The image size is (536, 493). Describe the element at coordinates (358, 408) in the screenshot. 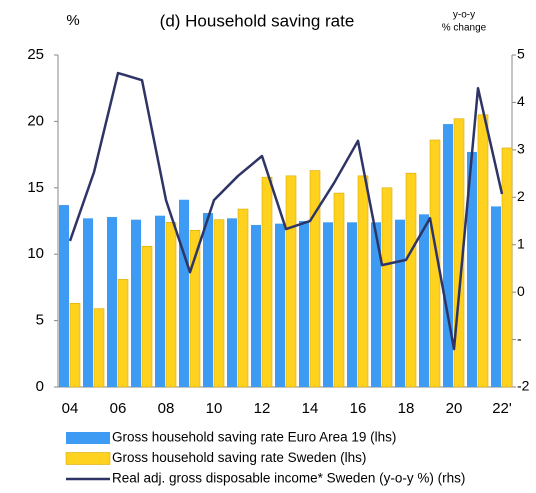

I see `x-tick-label: 16` at that location.